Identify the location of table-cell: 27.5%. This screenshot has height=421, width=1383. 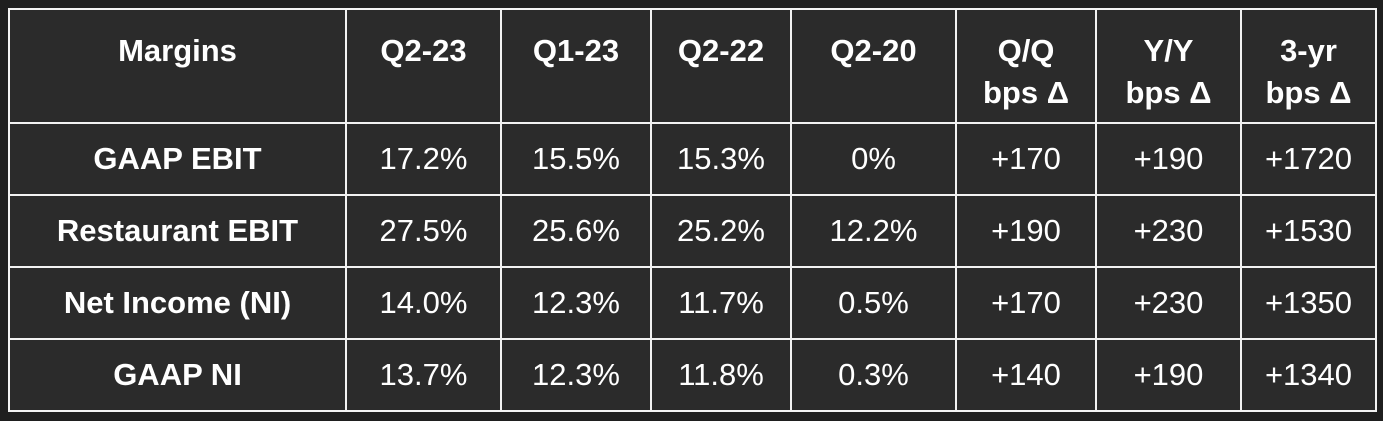
(423, 231).